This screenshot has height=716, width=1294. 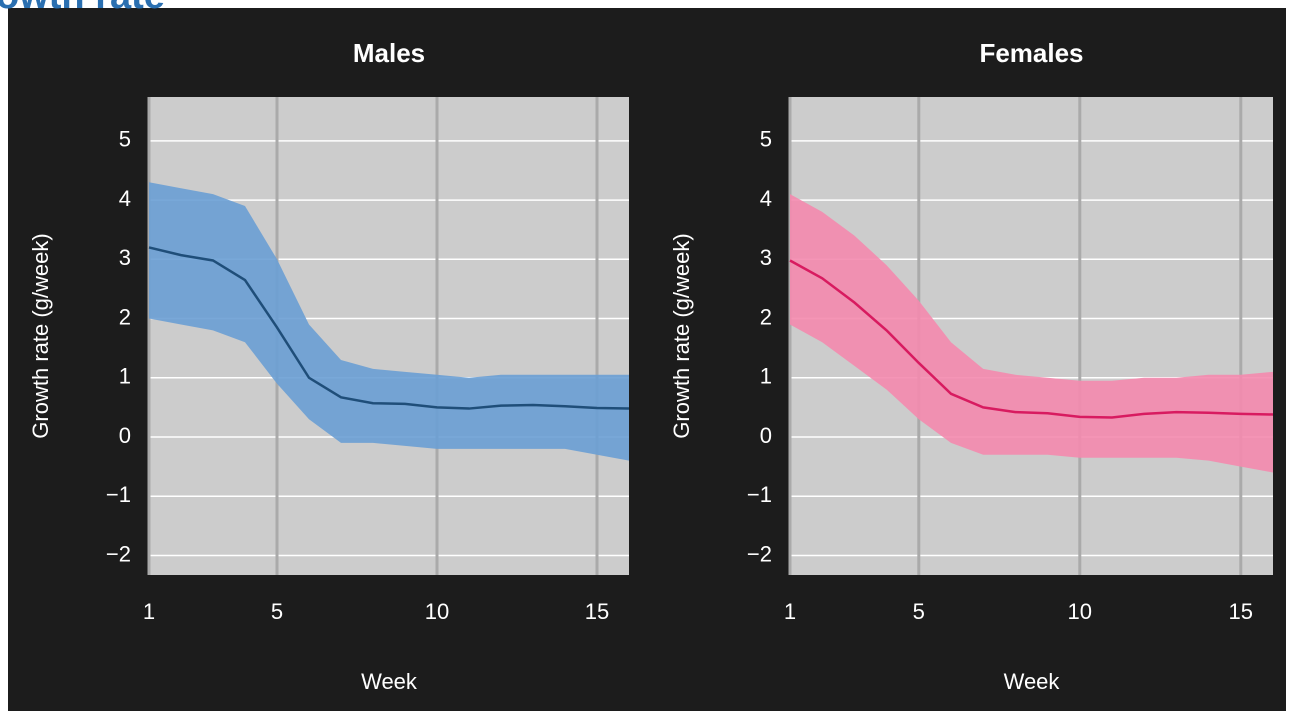 I want to click on page-title: owth rate, so click(x=82, y=8).